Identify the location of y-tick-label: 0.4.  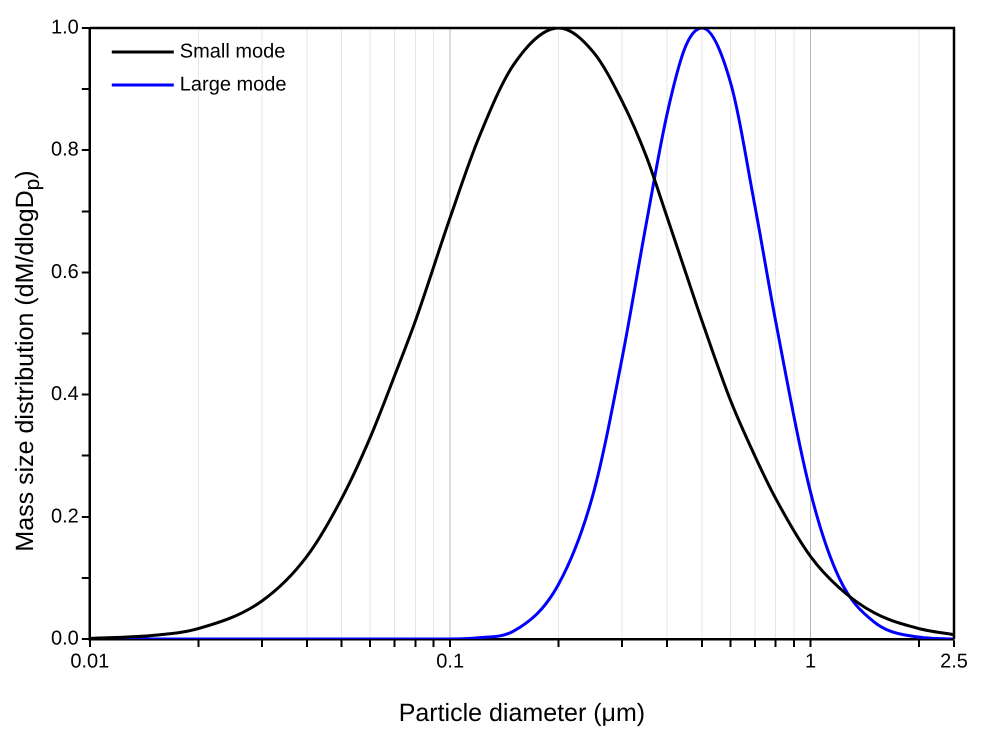
(64, 394).